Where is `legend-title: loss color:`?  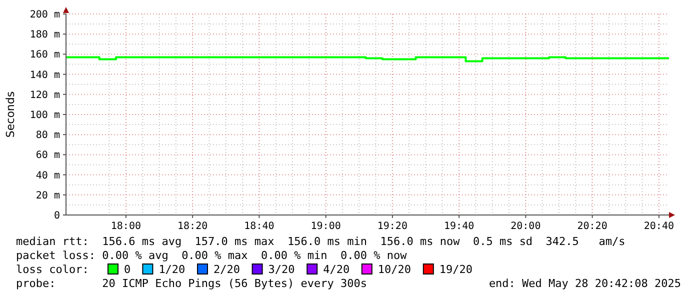
legend-title: loss color: is located at coordinates (52, 269).